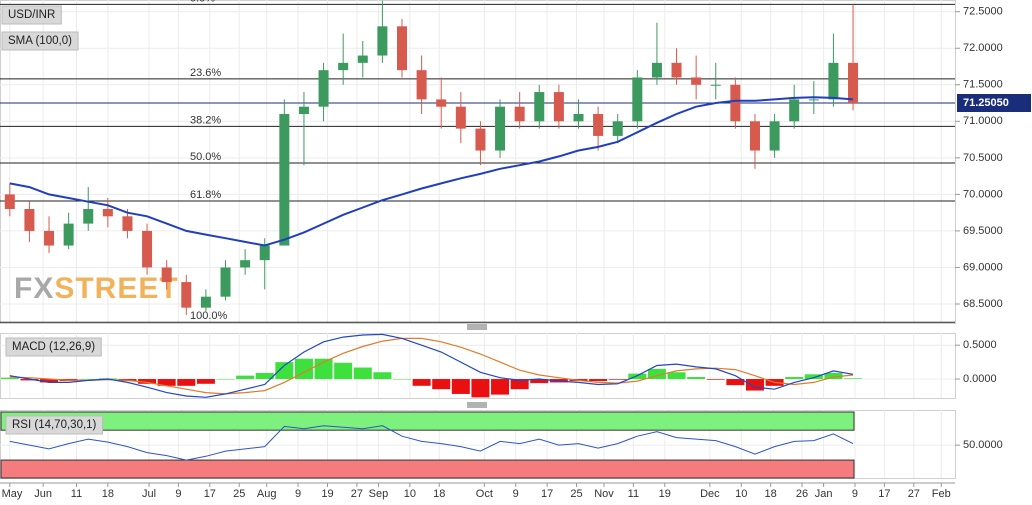 The image size is (1032, 505). Describe the element at coordinates (439, 494) in the screenshot. I see `x-tick-label: 18` at that location.